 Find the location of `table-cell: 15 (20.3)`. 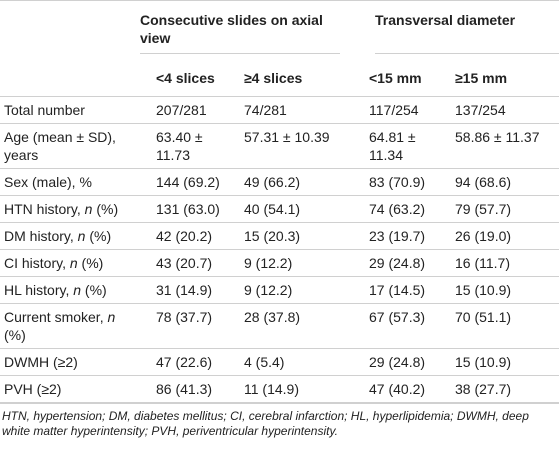

table-cell: 15 (20.3) is located at coordinates (297, 236).